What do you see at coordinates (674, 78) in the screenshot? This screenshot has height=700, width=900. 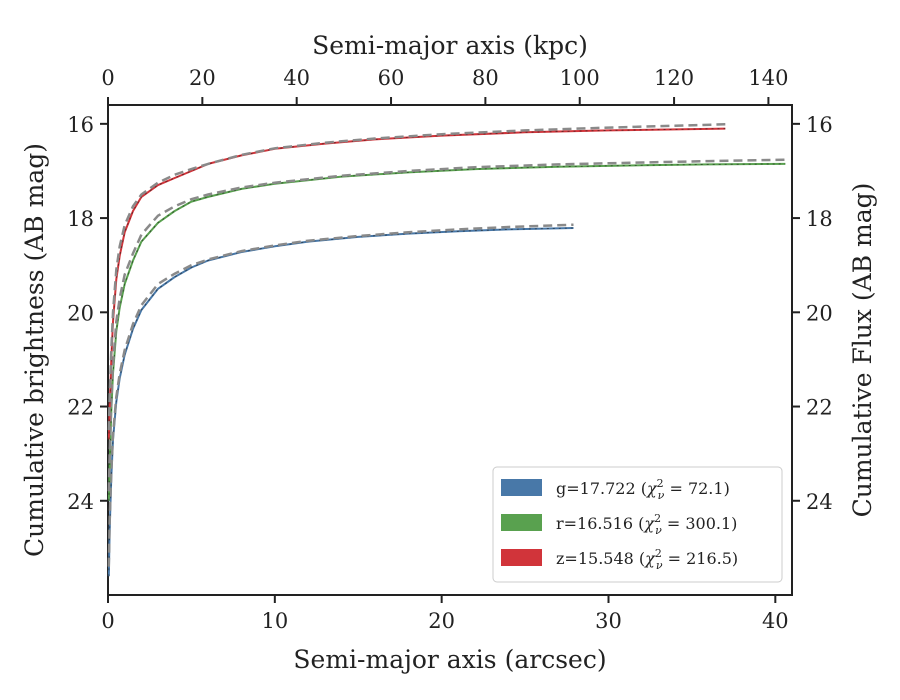 I see `x2-tick-label: 120` at bounding box center [674, 78].